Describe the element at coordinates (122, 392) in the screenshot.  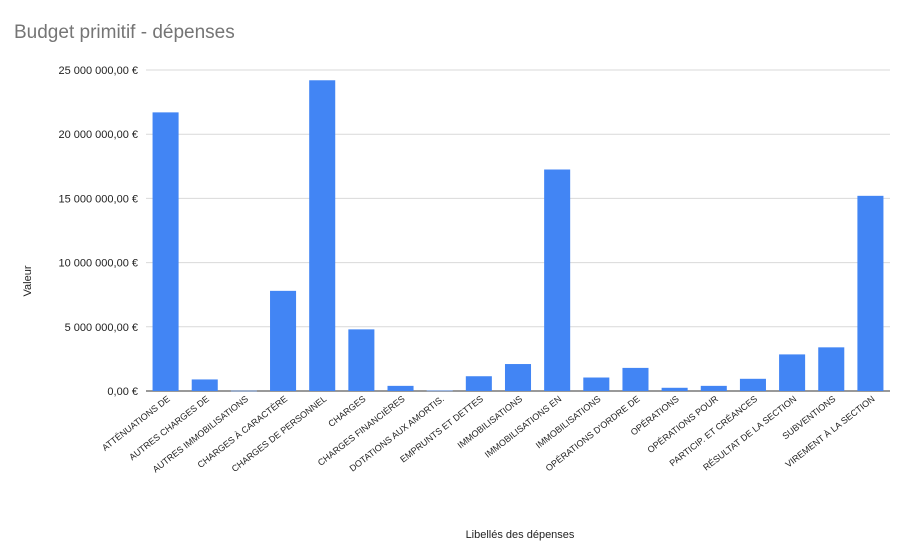
I see `y-tick-label: 0,00 €` at that location.